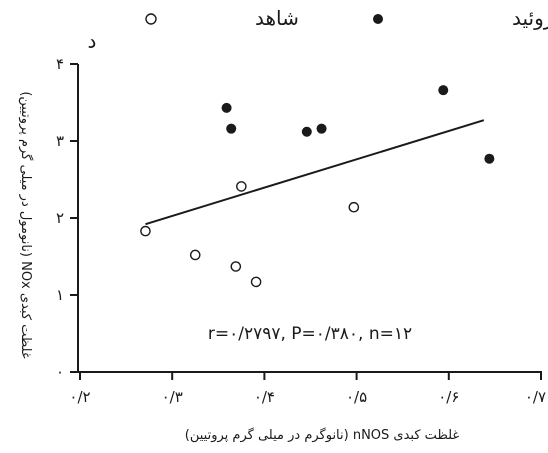 This screenshot has height=453, width=548. Describe the element at coordinates (151, 19) in the screenshot. I see `legend-marker-control` at that location.